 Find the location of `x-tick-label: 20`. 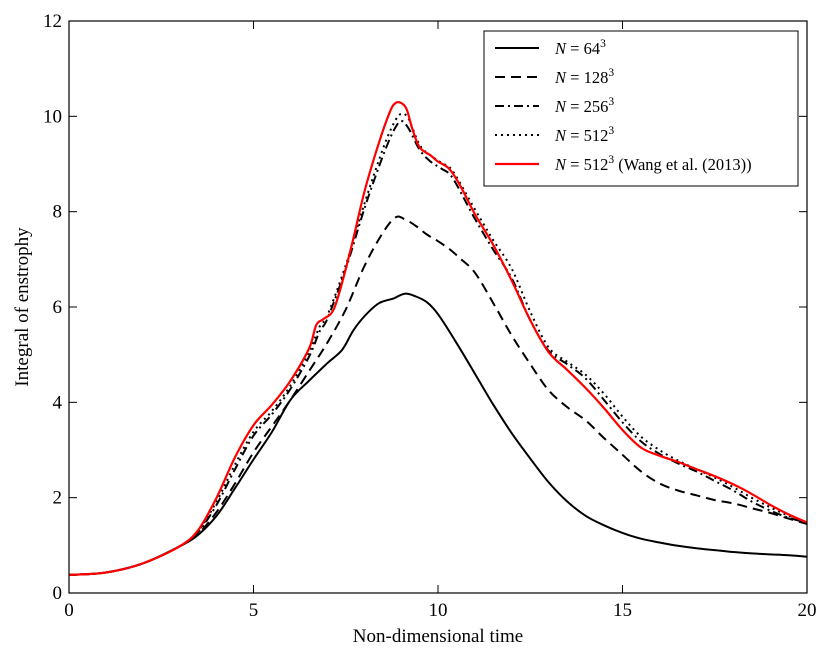

x-tick-label: 20 is located at coordinates (807, 610).